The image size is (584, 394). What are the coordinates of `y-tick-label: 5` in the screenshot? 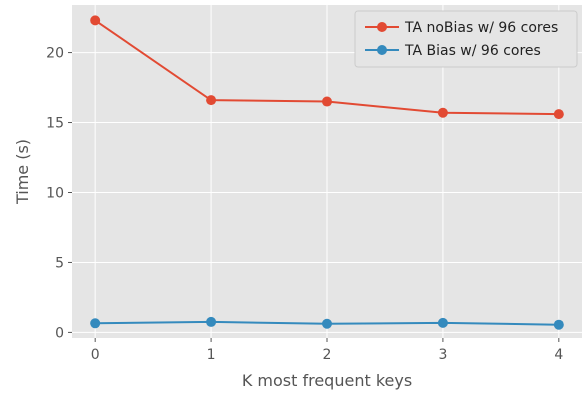 It's located at (59, 263).